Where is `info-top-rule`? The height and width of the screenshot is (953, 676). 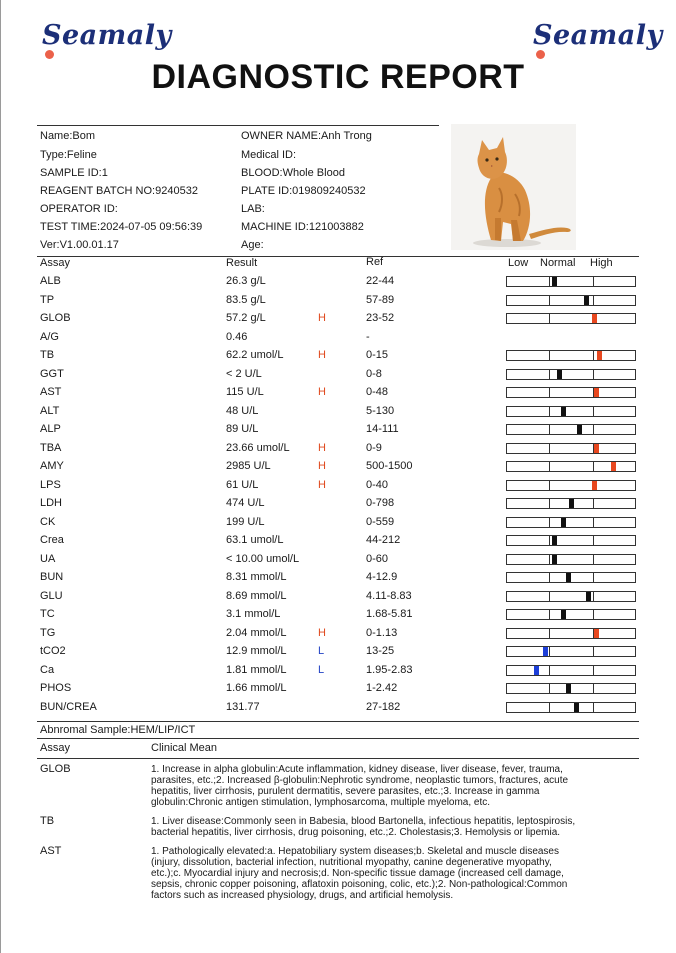
info-top-rule is located at coordinates (238, 125).